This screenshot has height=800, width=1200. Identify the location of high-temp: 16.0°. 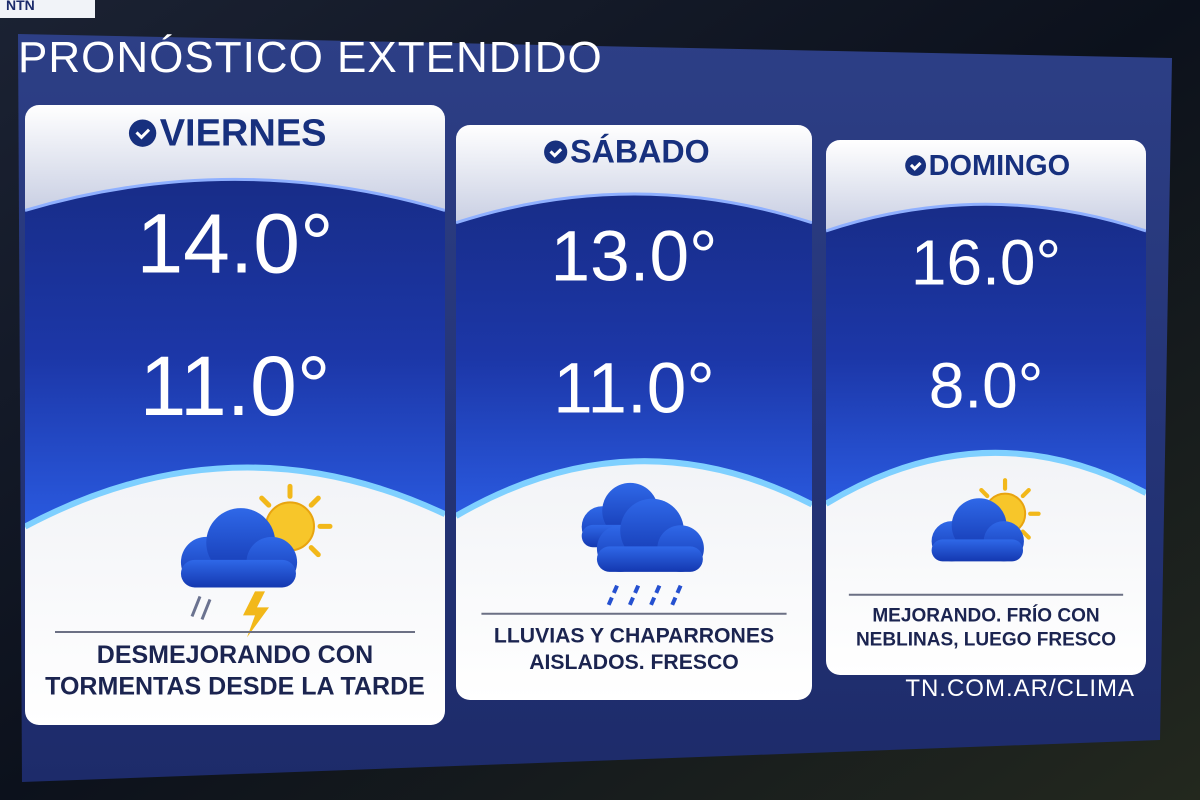
(986, 262).